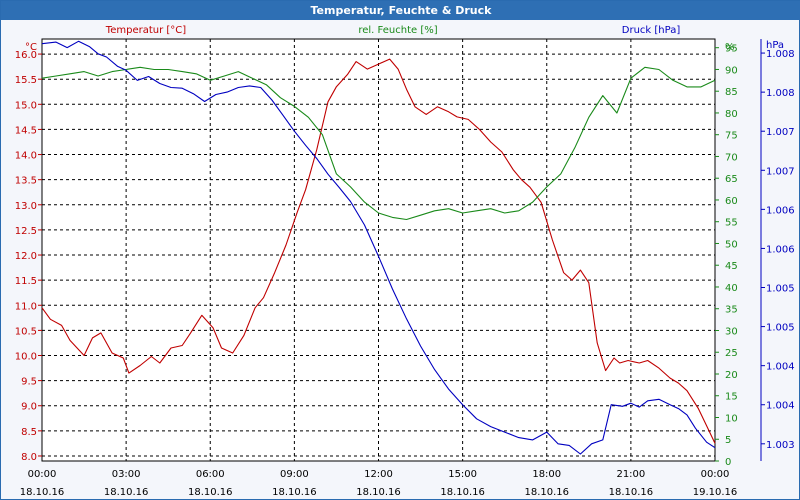  Describe the element at coordinates (731, 201) in the screenshot. I see `y-tick-humidity: 60` at that location.